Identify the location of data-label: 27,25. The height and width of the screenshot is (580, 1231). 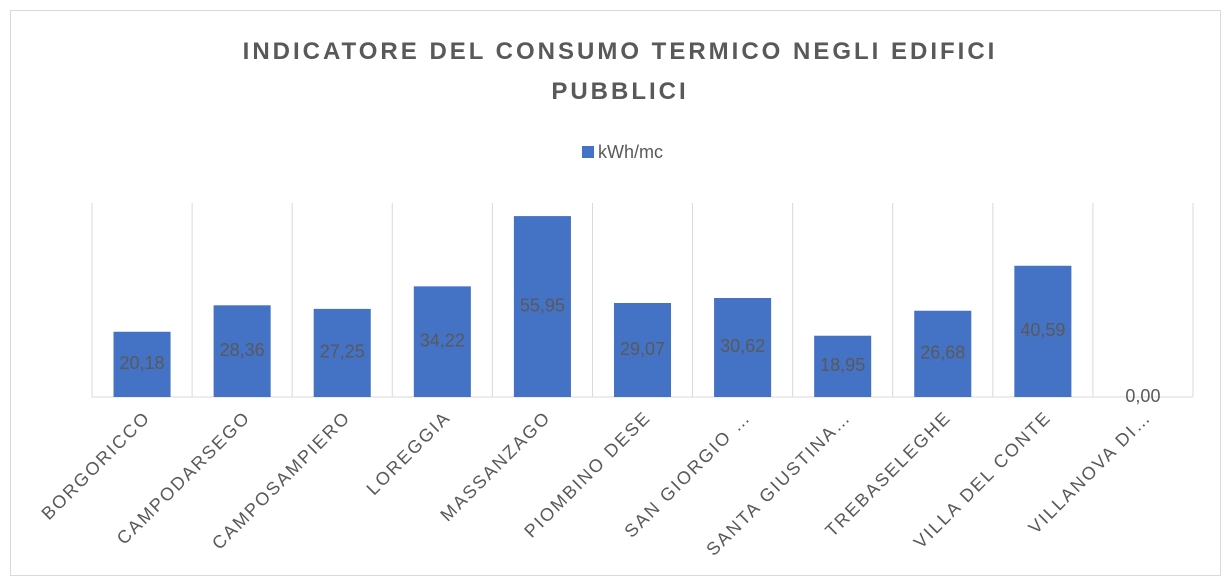
(342, 352).